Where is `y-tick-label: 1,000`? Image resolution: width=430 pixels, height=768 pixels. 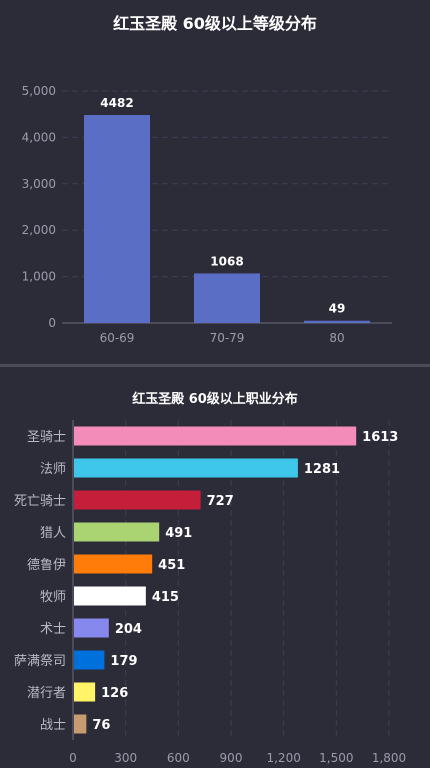
y-tick-label: 1,000 is located at coordinates (39, 277).